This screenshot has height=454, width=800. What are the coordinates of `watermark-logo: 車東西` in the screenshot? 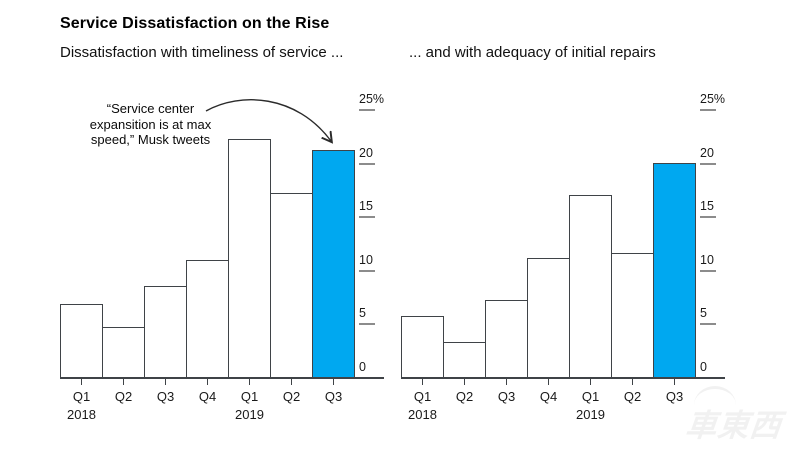 It's located at (742, 419).